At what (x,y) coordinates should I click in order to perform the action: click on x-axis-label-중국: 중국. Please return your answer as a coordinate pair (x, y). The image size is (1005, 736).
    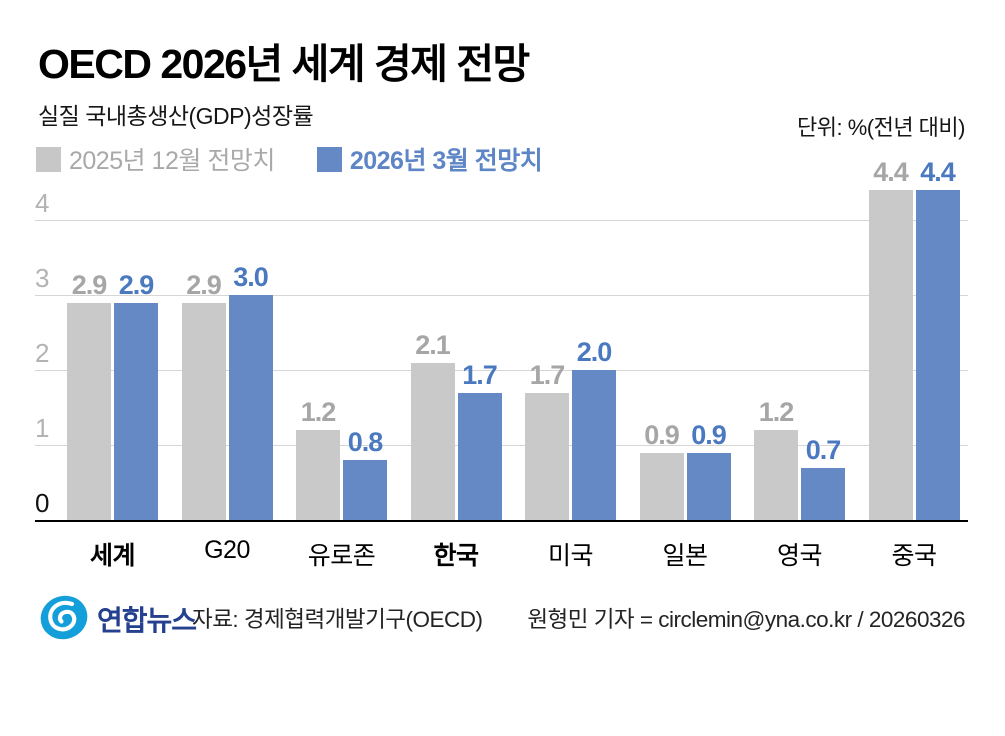
    Looking at the image, I should click on (914, 556).